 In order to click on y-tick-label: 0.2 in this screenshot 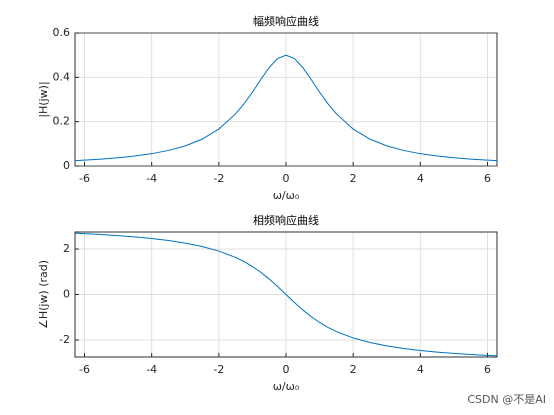, I will do `click(62, 121)`.